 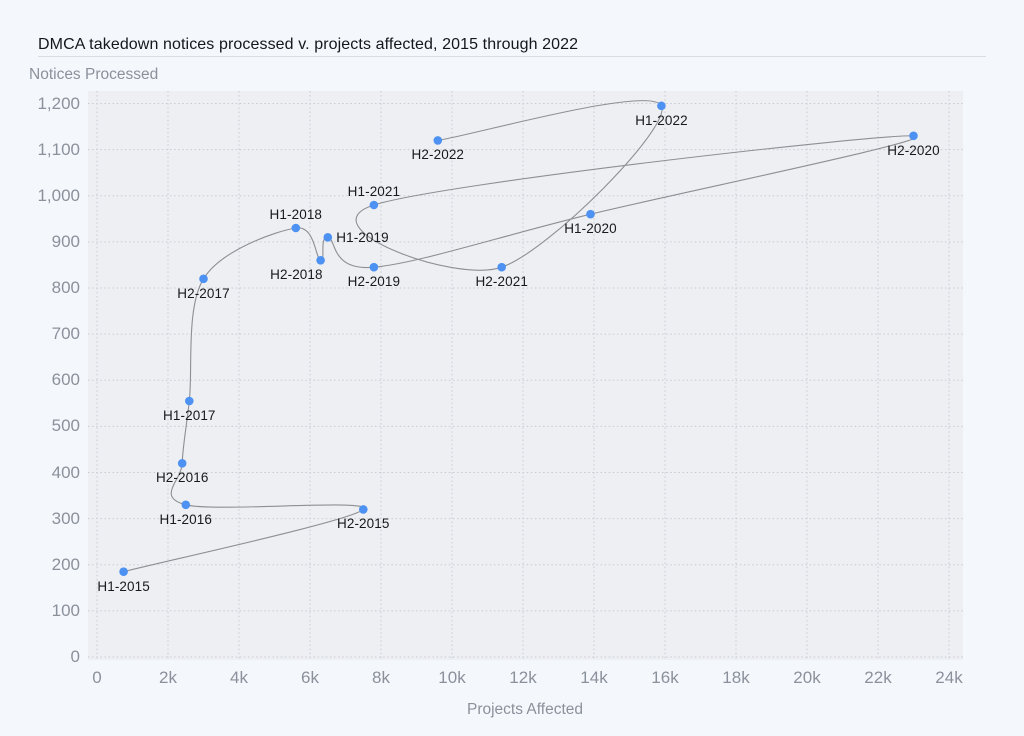 I want to click on y-tick-label: 1,200, so click(x=58, y=103).